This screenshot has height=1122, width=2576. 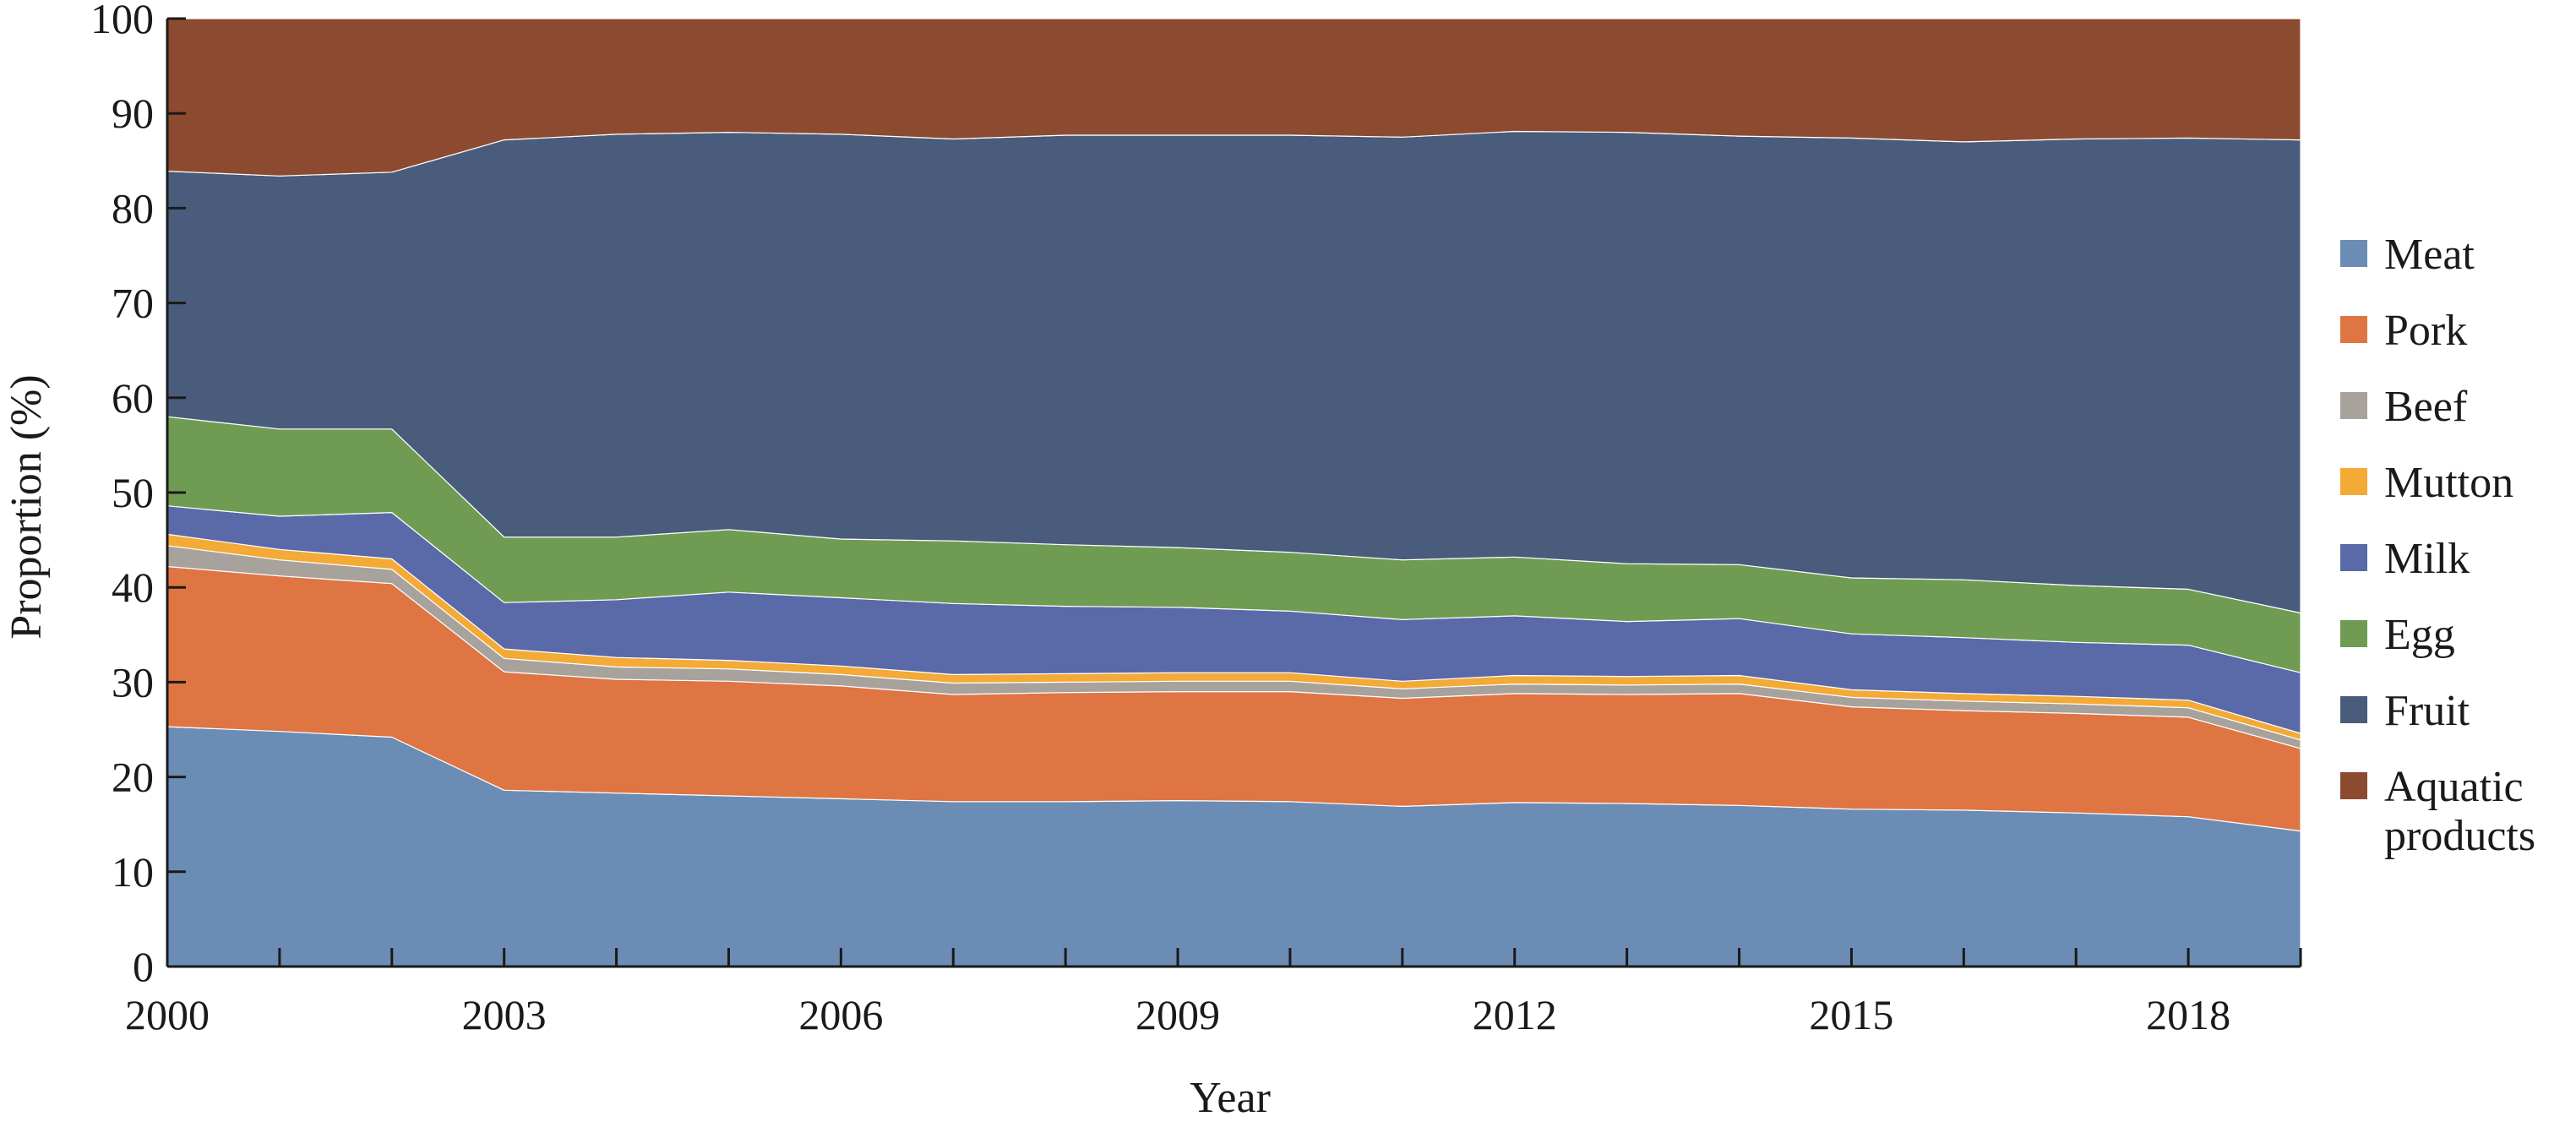 What do you see at coordinates (122, 21) in the screenshot?
I see `y-tick-label: 100` at bounding box center [122, 21].